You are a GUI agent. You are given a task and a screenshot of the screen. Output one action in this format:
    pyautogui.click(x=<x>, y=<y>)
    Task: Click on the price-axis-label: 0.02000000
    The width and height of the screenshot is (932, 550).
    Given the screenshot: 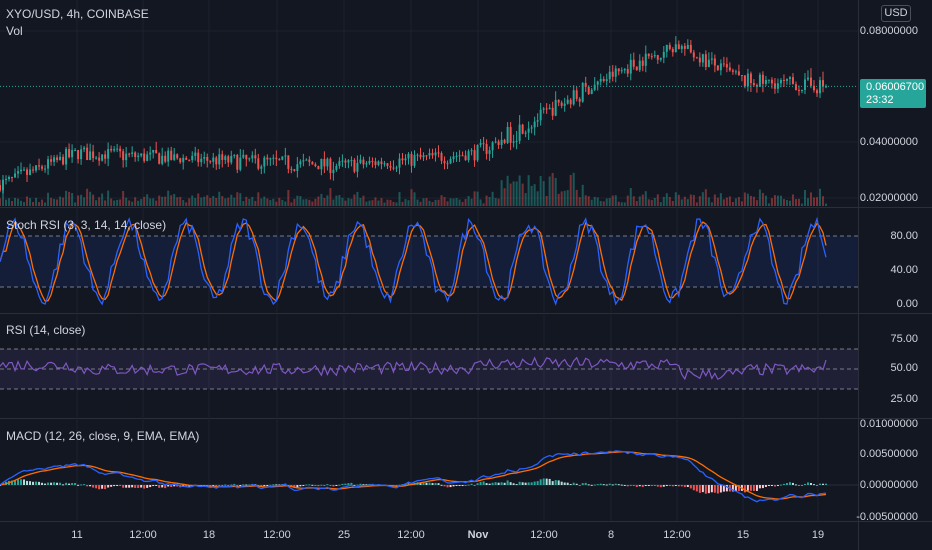 What is the action you would take?
    pyautogui.click(x=888, y=198)
    